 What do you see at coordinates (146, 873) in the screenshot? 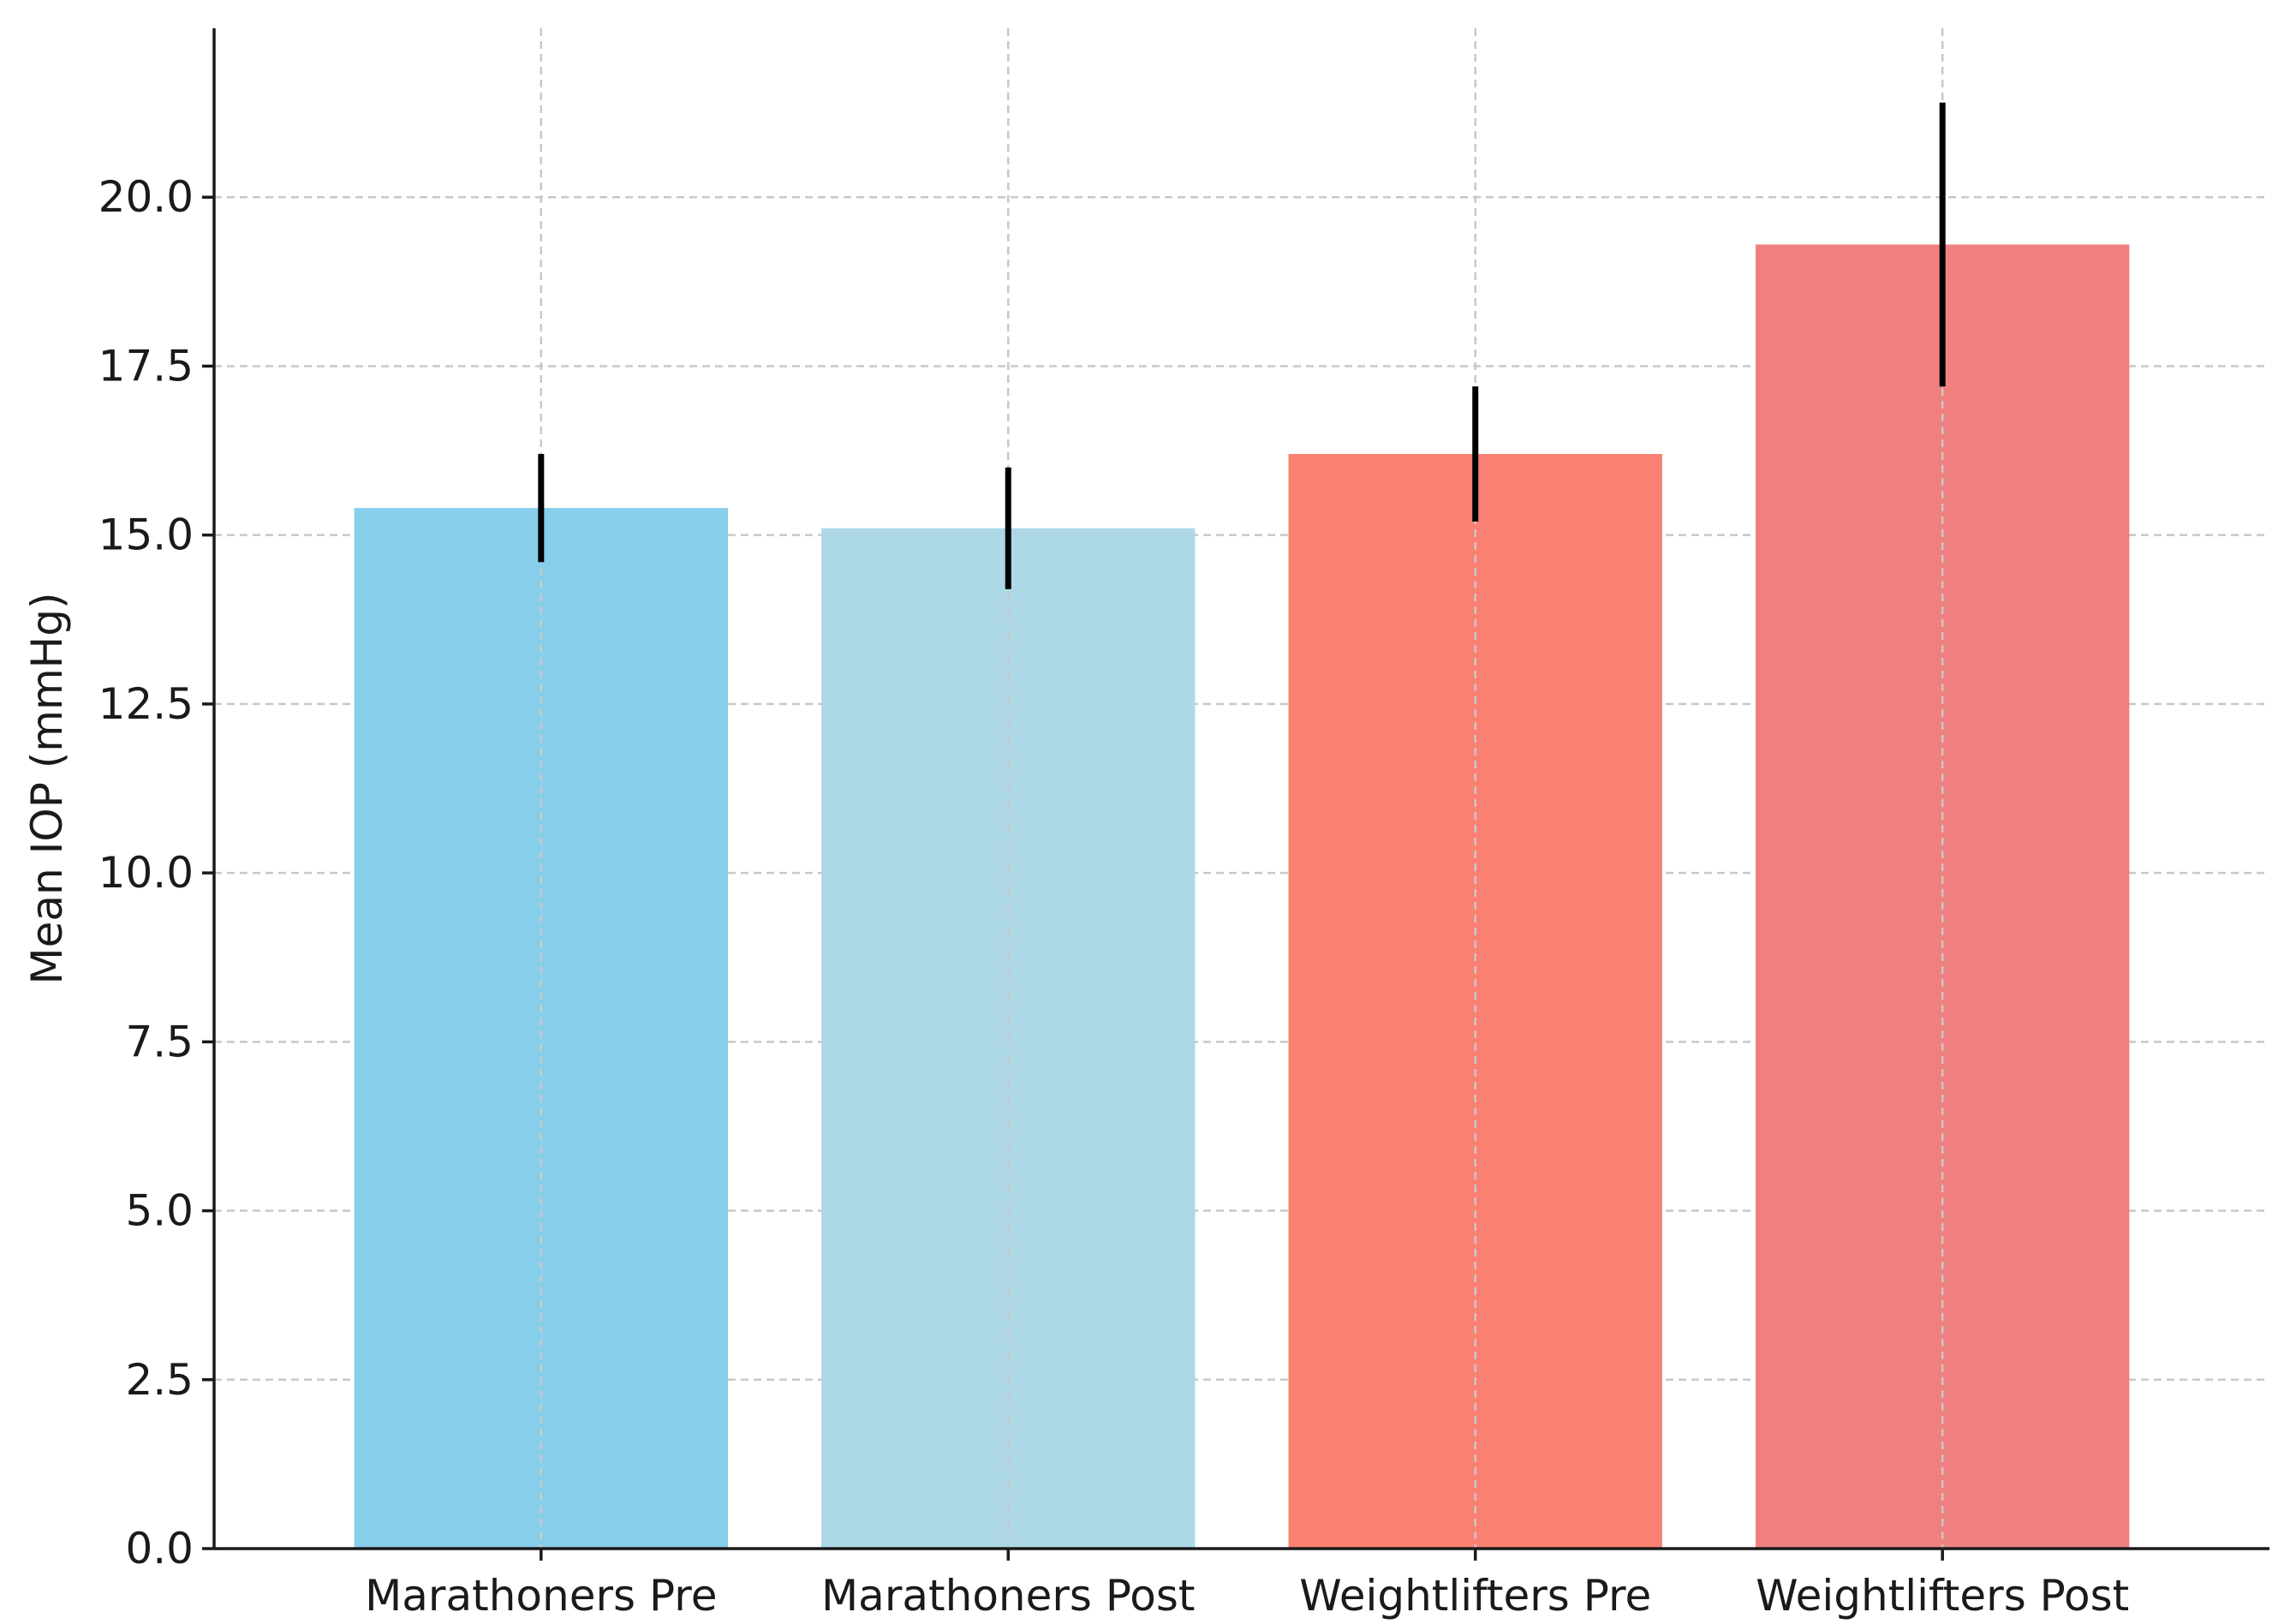
I see `y-tick-label: 10.0` at bounding box center [146, 873].